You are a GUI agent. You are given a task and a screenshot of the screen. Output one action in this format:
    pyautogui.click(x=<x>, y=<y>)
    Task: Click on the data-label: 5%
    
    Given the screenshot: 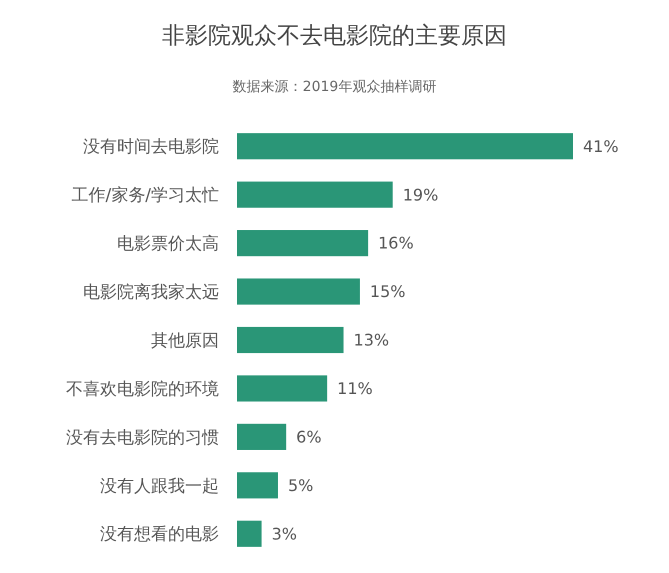 What is the action you would take?
    pyautogui.click(x=301, y=485)
    